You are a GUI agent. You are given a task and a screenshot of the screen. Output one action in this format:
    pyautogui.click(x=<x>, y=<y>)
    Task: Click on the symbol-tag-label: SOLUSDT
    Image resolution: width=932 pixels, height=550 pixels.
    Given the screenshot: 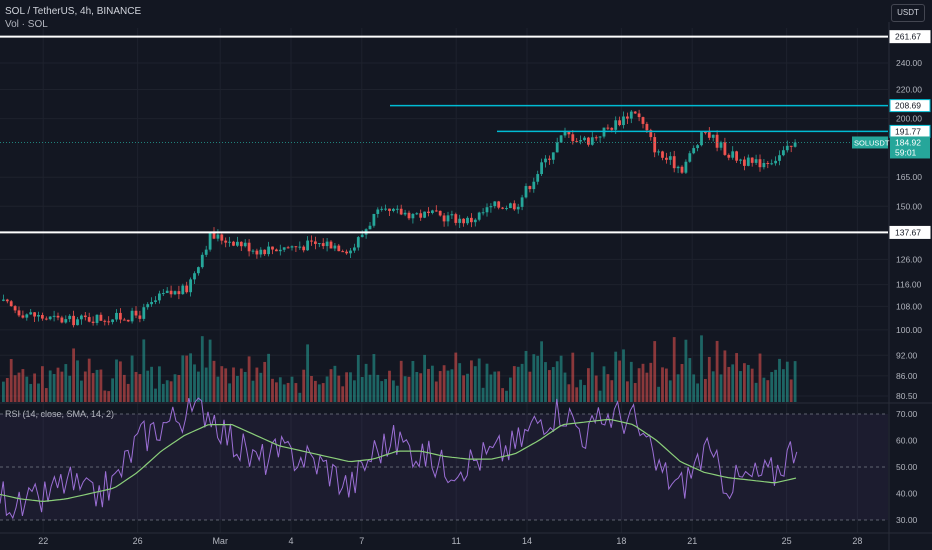 What is the action you would take?
    pyautogui.click(x=872, y=142)
    